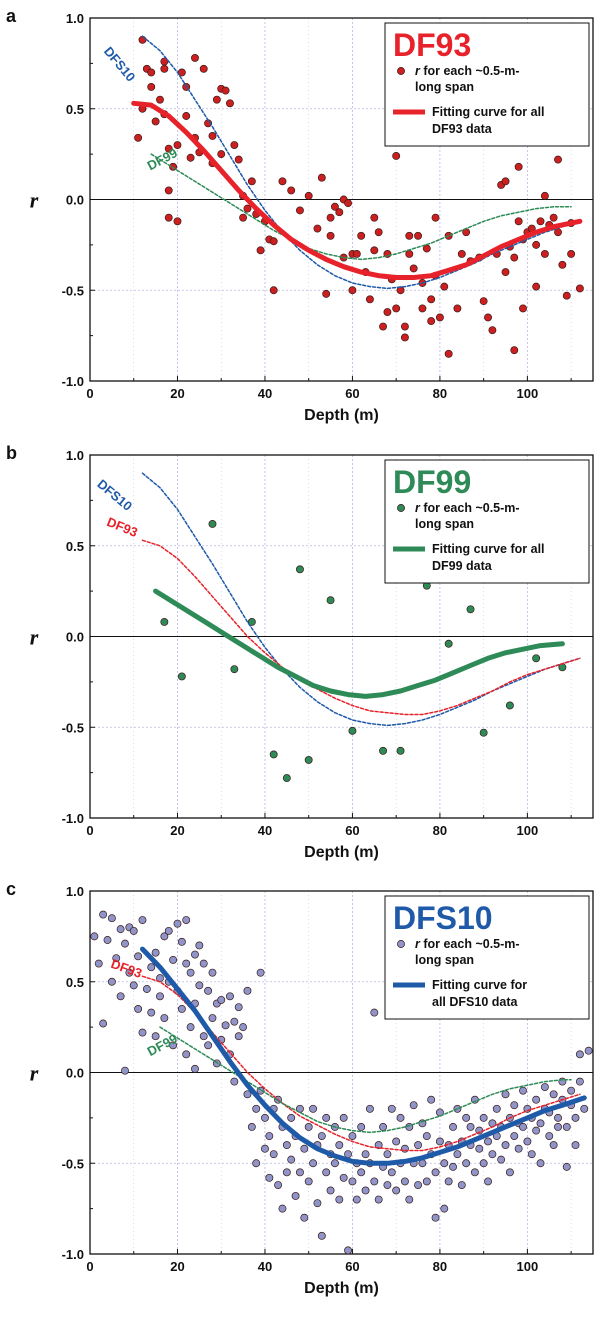  Describe the element at coordinates (341, 1288) in the screenshot. I see `x-axis-title: Depth (m)` at that location.